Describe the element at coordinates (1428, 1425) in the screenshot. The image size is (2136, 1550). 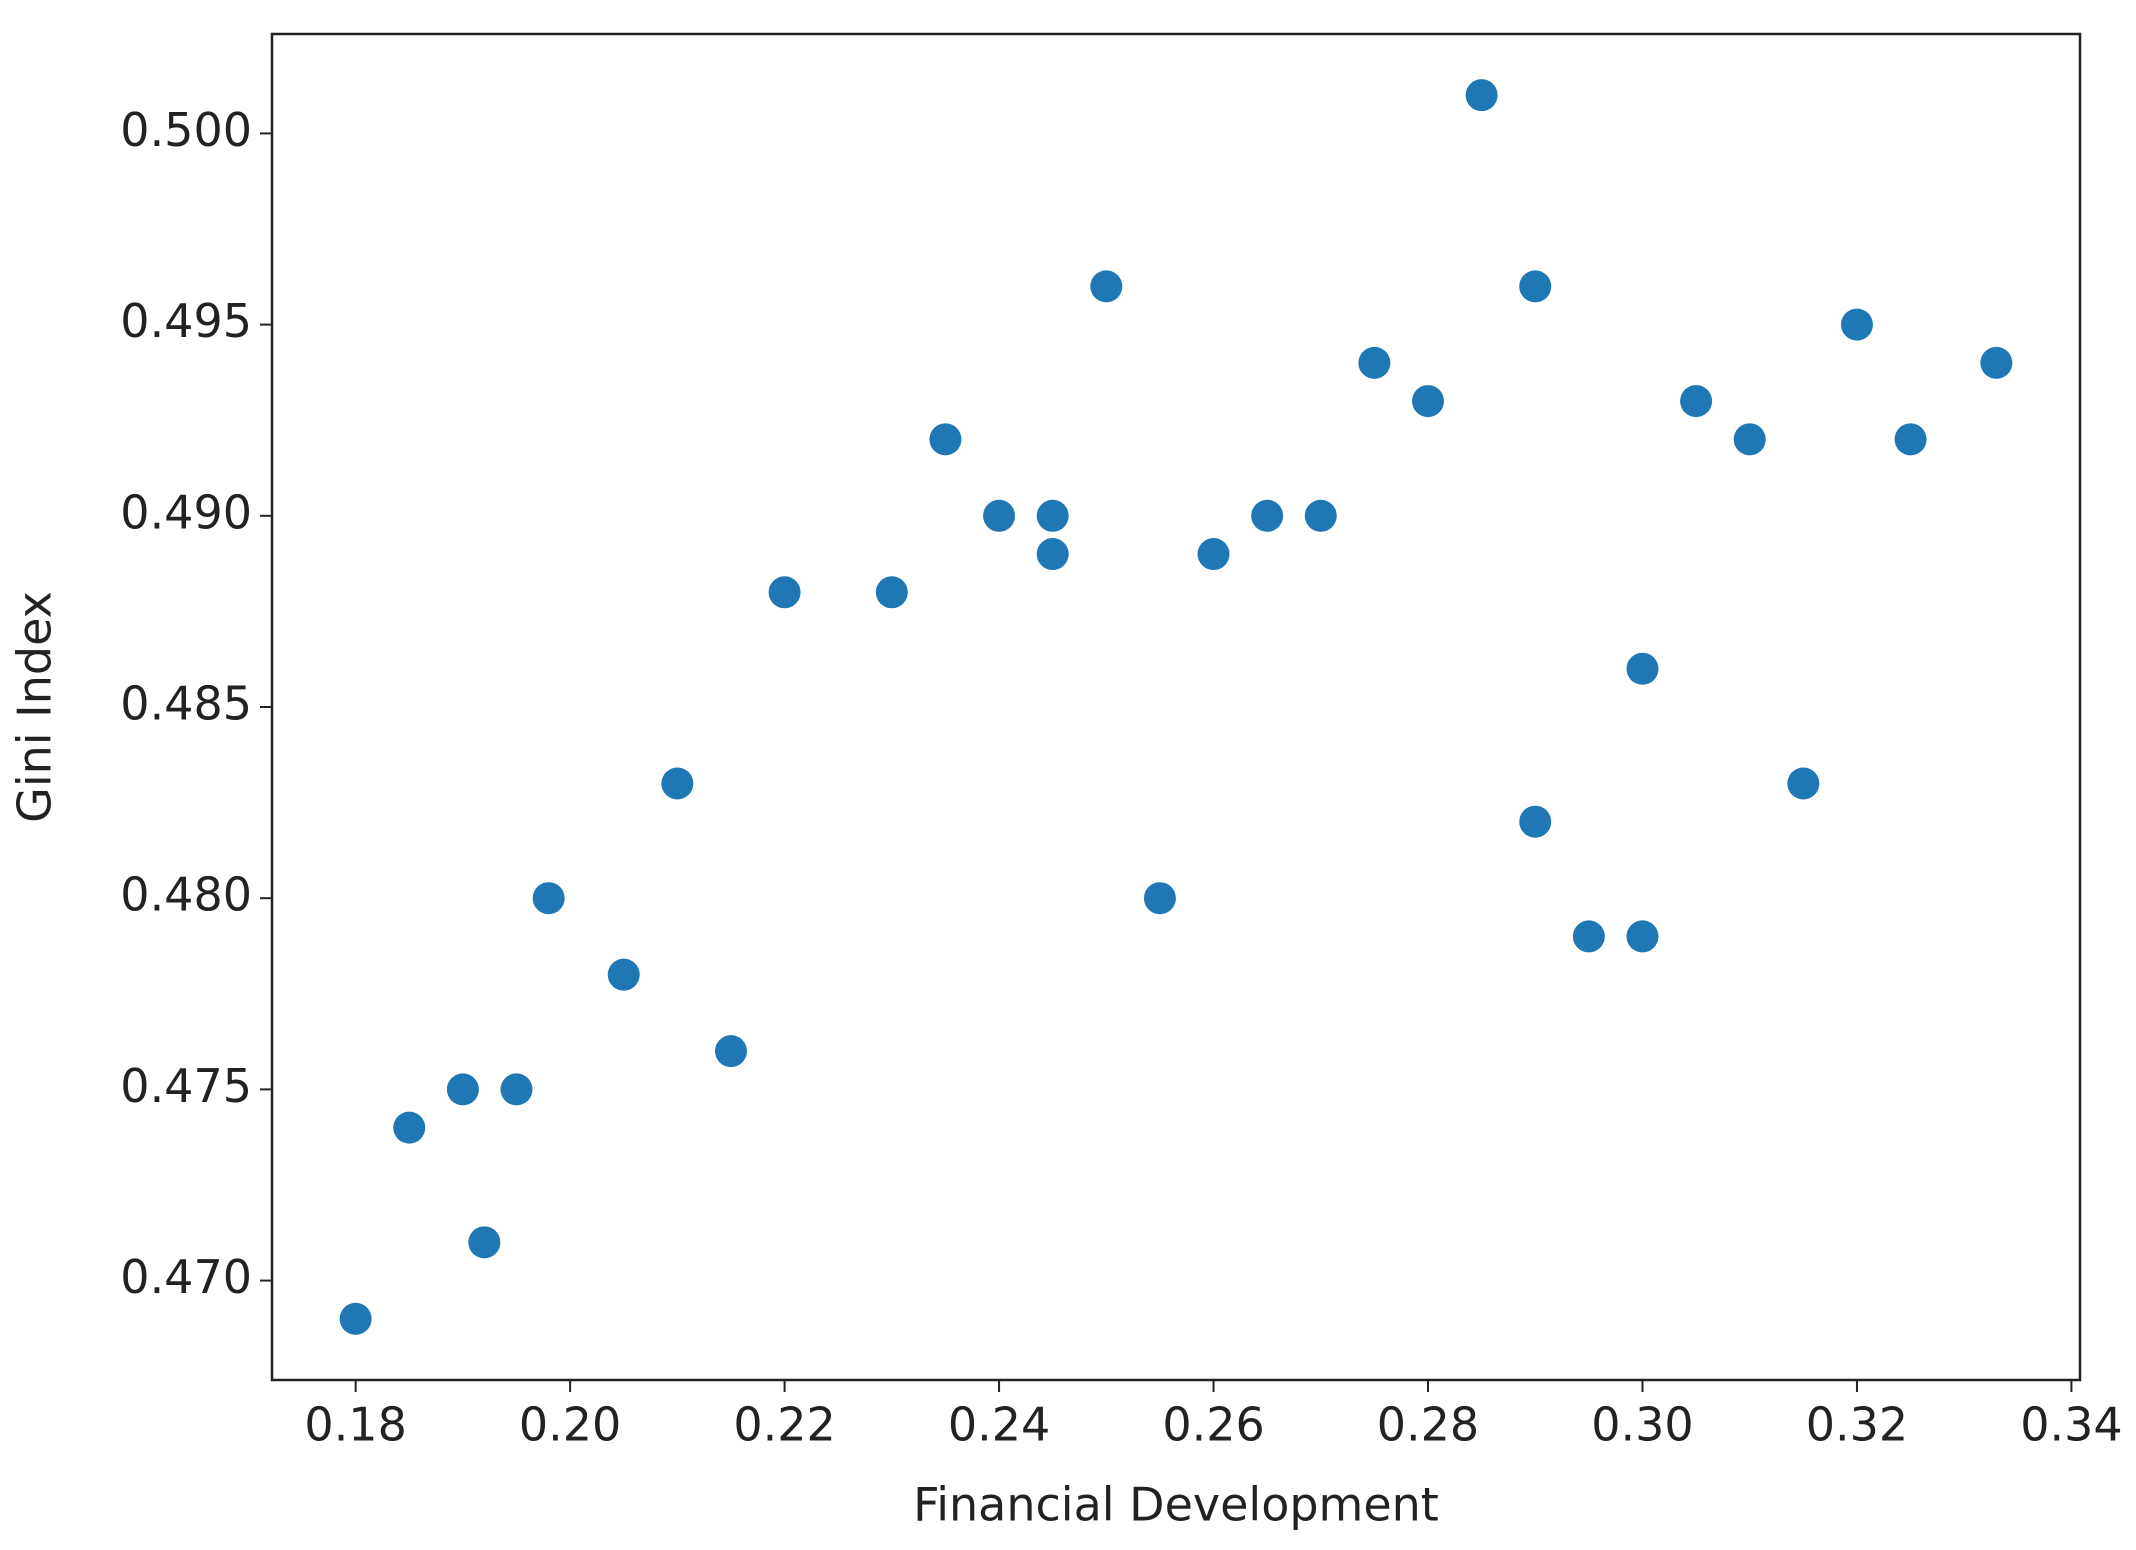
I see `x-tick-label: 0.28` at that location.